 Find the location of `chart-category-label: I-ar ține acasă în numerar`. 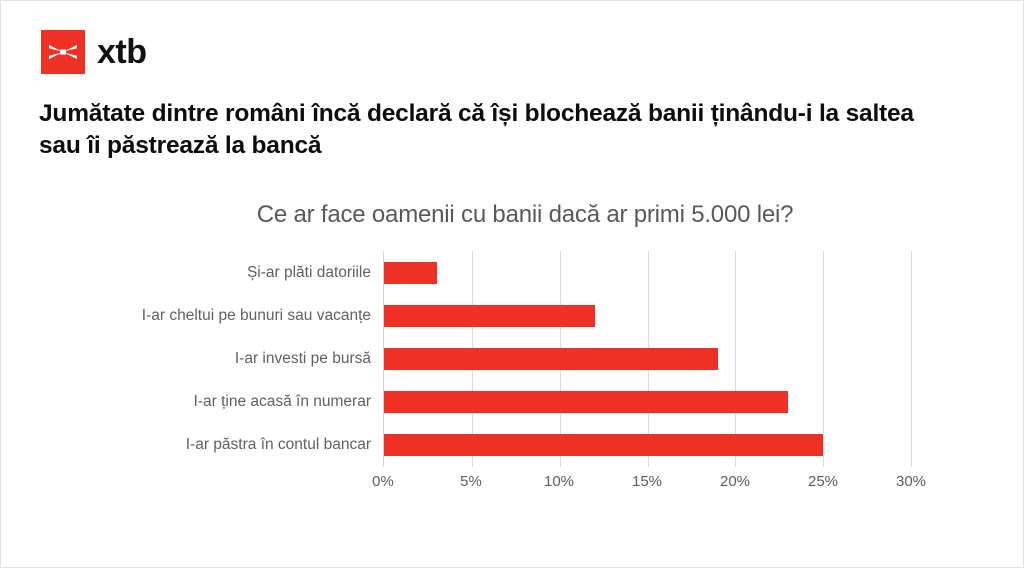

chart-category-label: I-ar ține acasă în numerar is located at coordinates (282, 402).